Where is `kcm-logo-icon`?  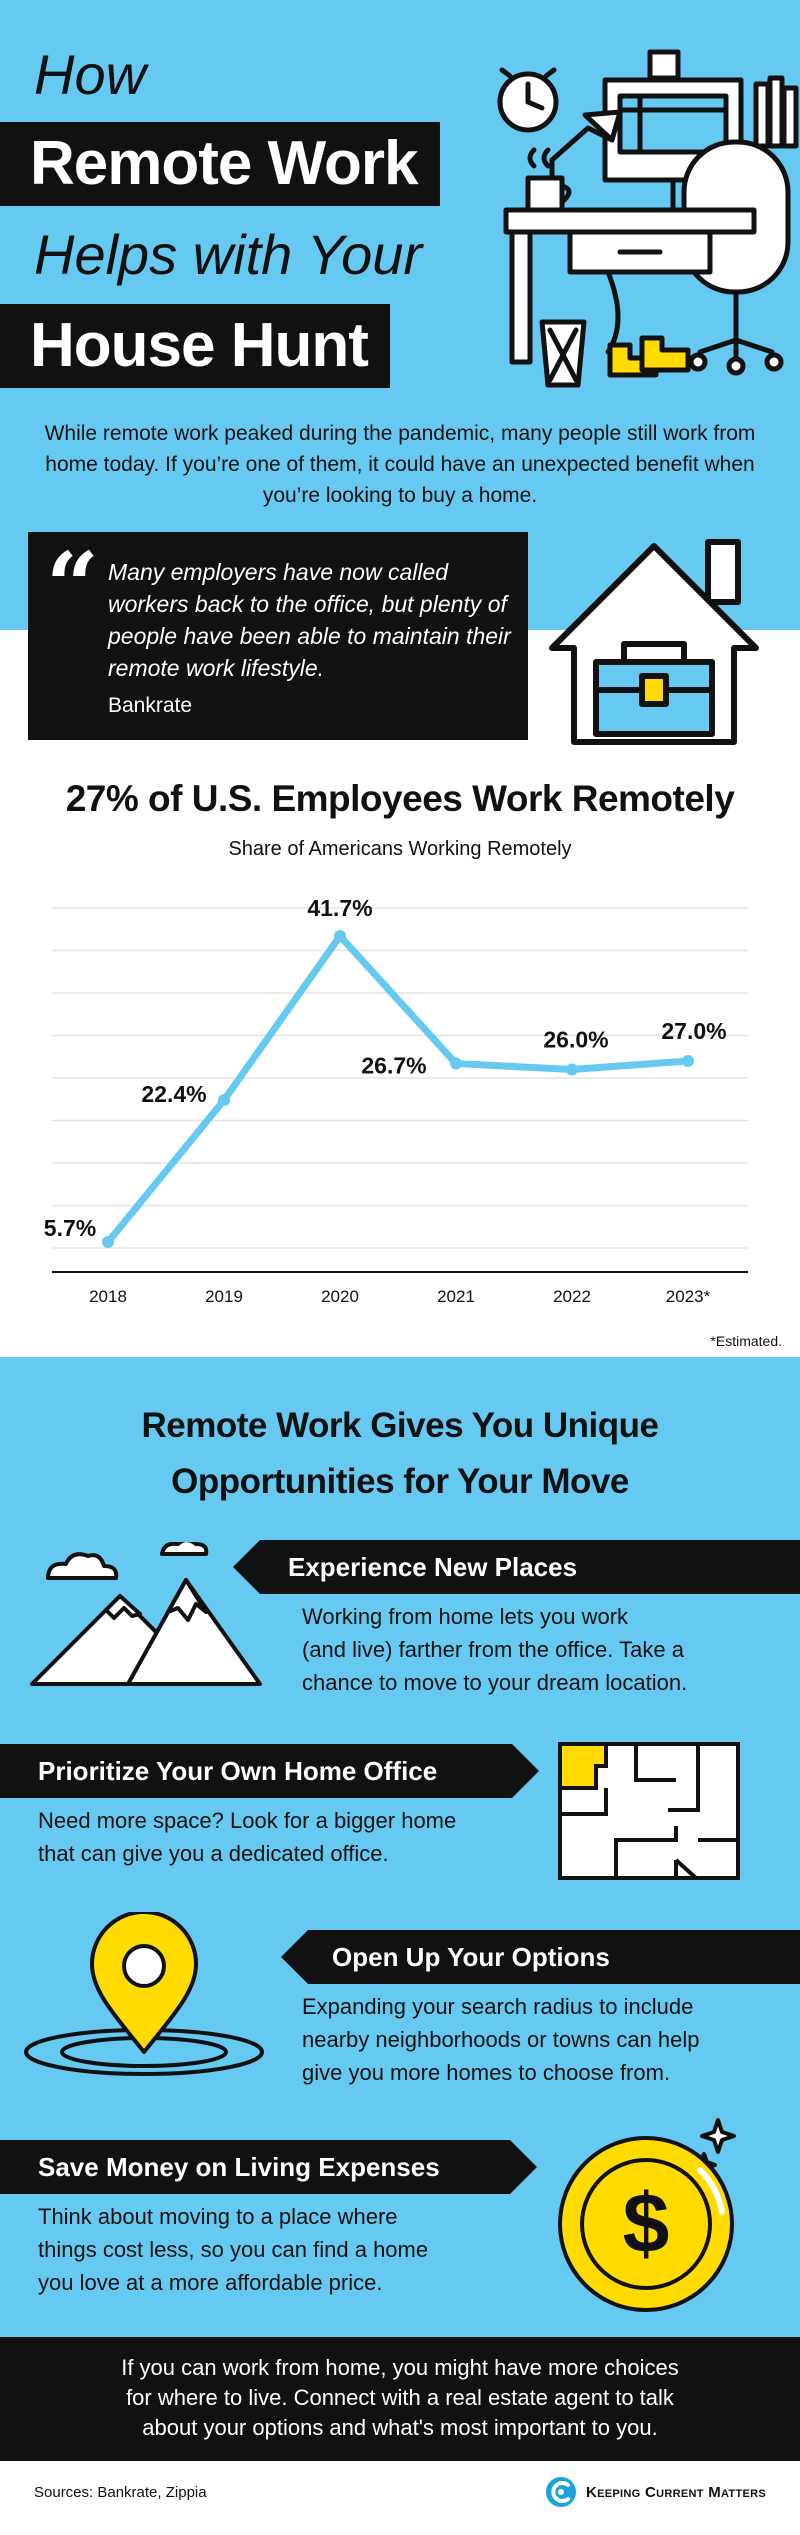
kcm-logo-icon is located at coordinates (561, 2492).